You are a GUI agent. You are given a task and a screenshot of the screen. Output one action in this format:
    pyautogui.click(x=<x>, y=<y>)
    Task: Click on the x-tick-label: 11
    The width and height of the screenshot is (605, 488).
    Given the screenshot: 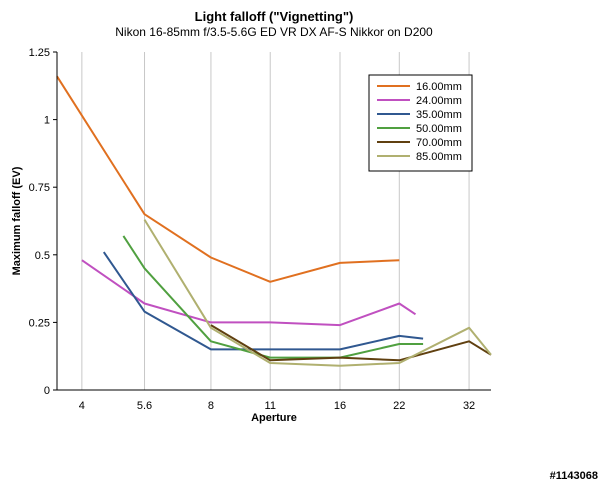 What is the action you would take?
    pyautogui.click(x=270, y=406)
    